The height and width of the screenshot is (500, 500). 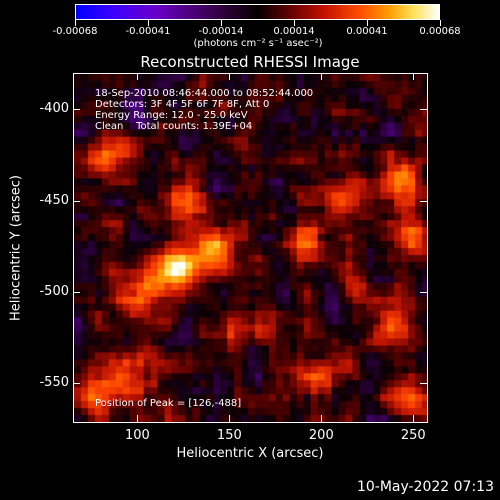 What do you see at coordinates (250, 453) in the screenshot?
I see `x-axis-title: Heliocentric X (arcsec)` at bounding box center [250, 453].